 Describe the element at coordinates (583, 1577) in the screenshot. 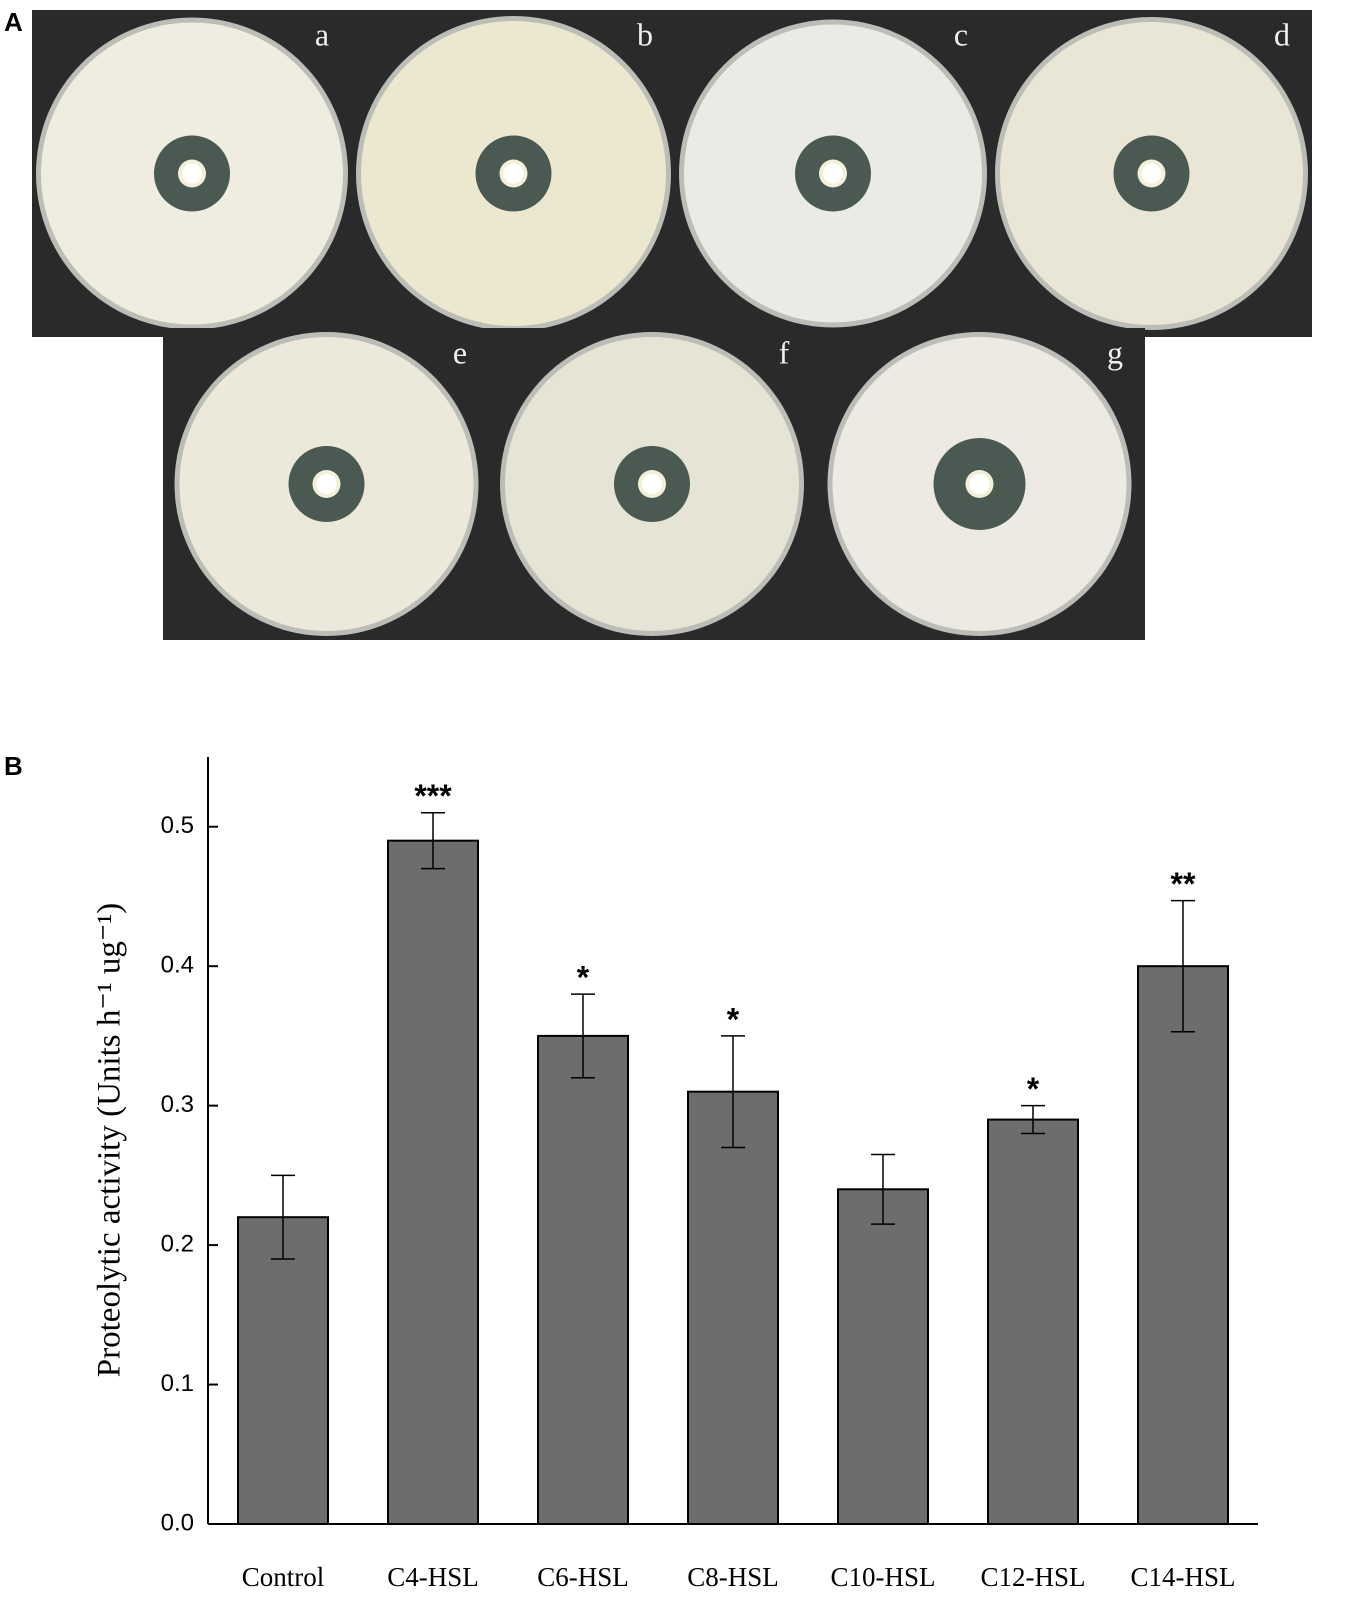

I see `x-tick-label: C6-HSL` at that location.